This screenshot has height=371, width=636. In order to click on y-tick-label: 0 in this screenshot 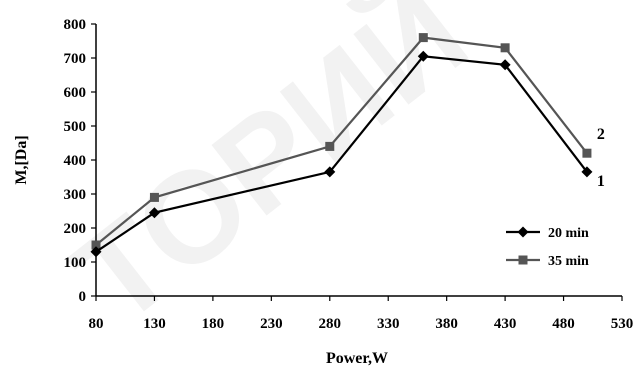, I will do `click(83, 297)`.